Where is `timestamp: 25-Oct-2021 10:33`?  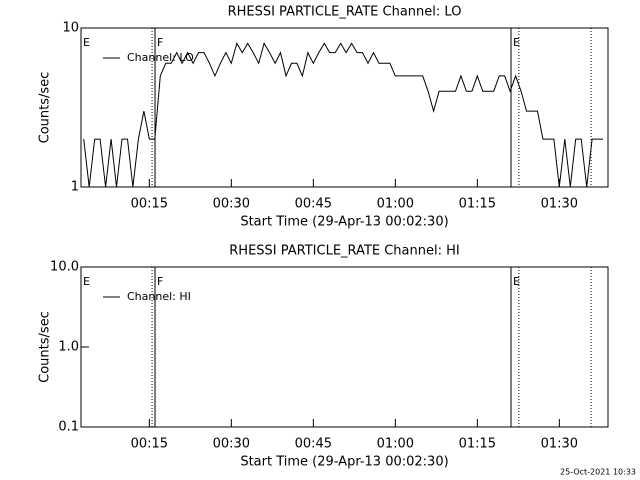 timestamp: 25-Oct-2021 10:33 is located at coordinates (598, 472).